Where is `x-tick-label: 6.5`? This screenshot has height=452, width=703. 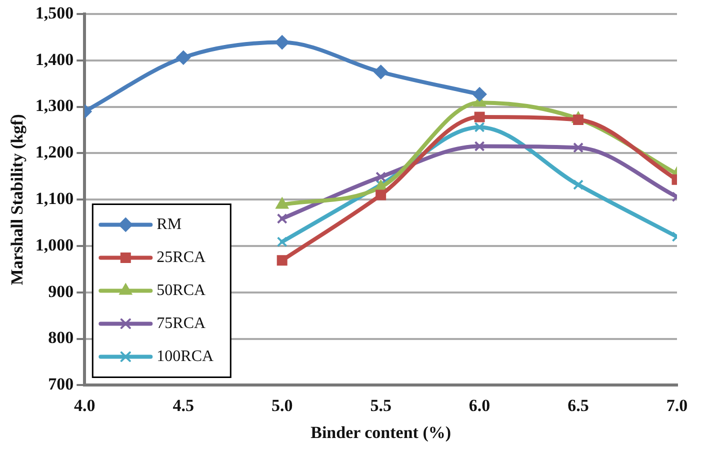 x-tick-label: 6.5 is located at coordinates (578, 405).